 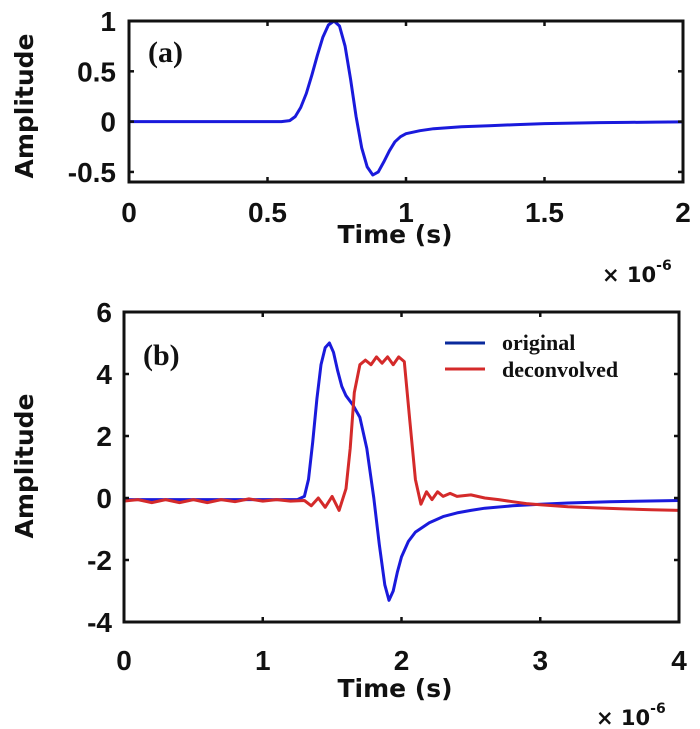 What do you see at coordinates (631, 715) in the screenshot?
I see `panel-b-x-multiplier: × 10-6` at bounding box center [631, 715].